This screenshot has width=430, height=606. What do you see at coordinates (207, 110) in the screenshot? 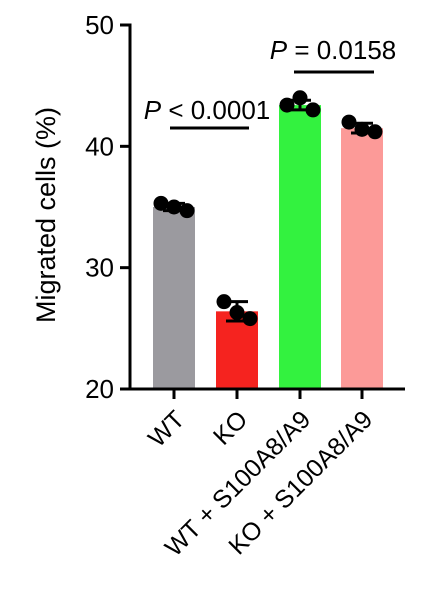
I see `significance-label-0: P < 0.0001` at bounding box center [207, 110].